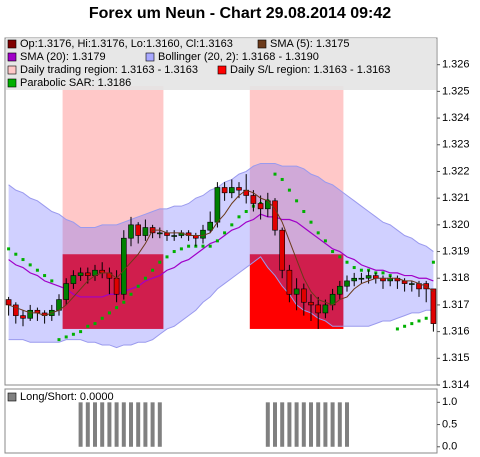 The image size is (480, 457). Describe the element at coordinates (456, 171) in the screenshot. I see `y-tick-label: 1.322` at that location.